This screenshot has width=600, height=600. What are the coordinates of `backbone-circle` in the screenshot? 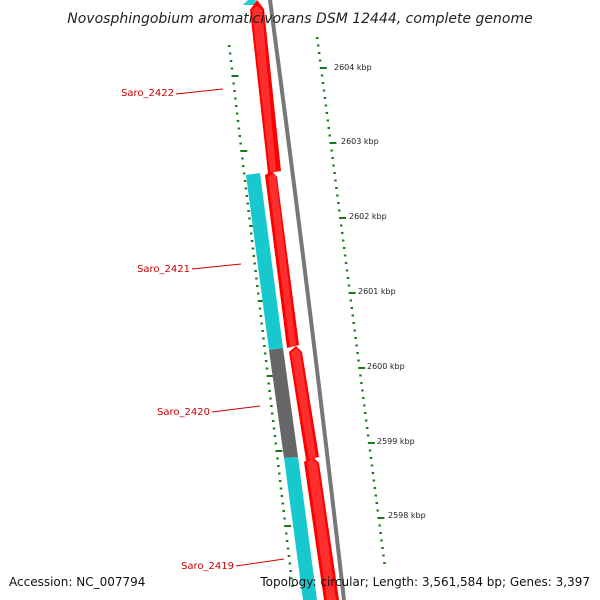 It's located at (307, 300).